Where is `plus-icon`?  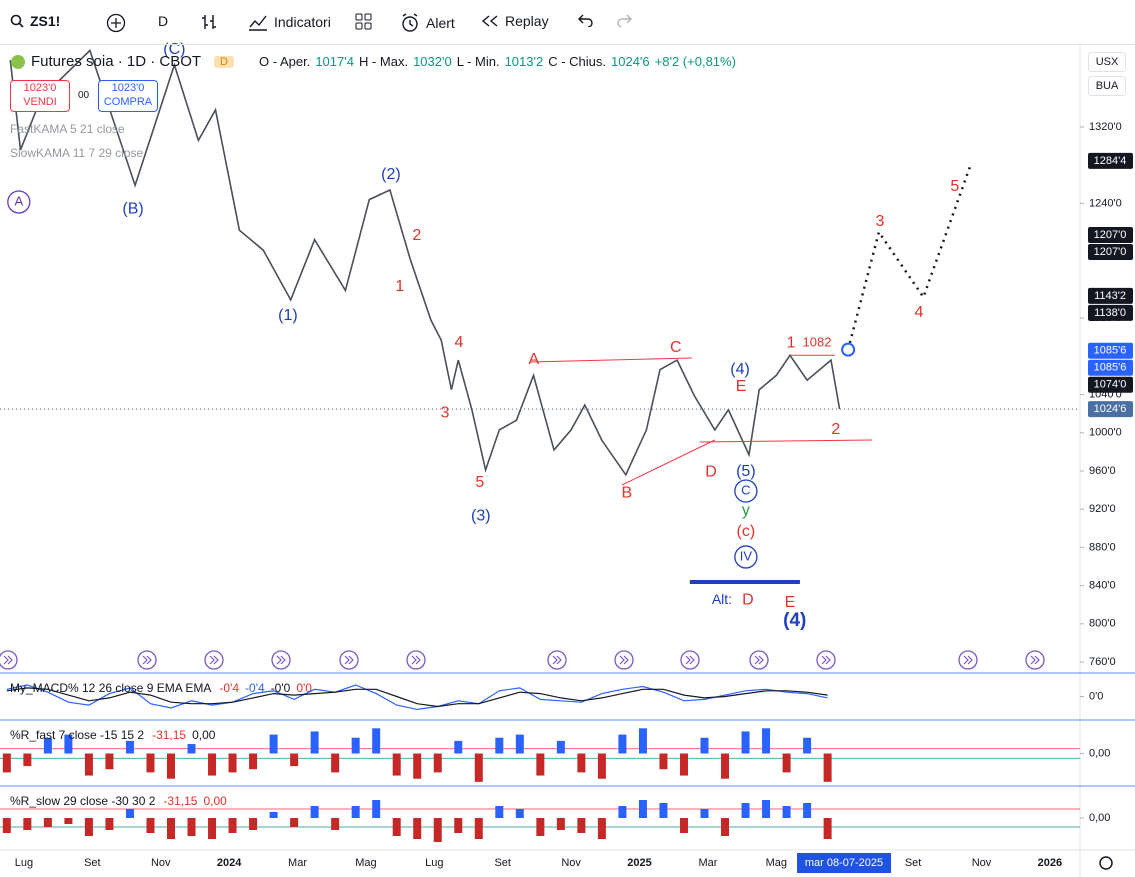
plus-icon is located at coordinates (116, 23).